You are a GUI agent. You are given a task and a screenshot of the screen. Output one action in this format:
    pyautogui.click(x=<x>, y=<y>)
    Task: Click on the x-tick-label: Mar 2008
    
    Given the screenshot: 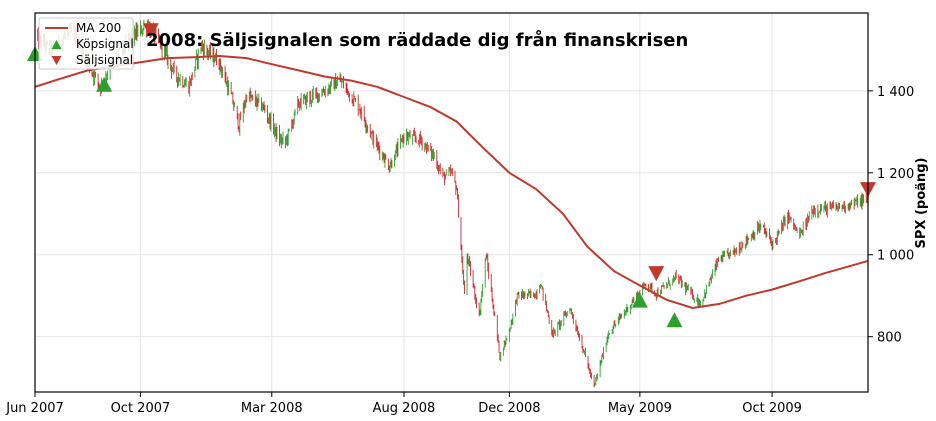 What is the action you would take?
    pyautogui.click(x=272, y=408)
    